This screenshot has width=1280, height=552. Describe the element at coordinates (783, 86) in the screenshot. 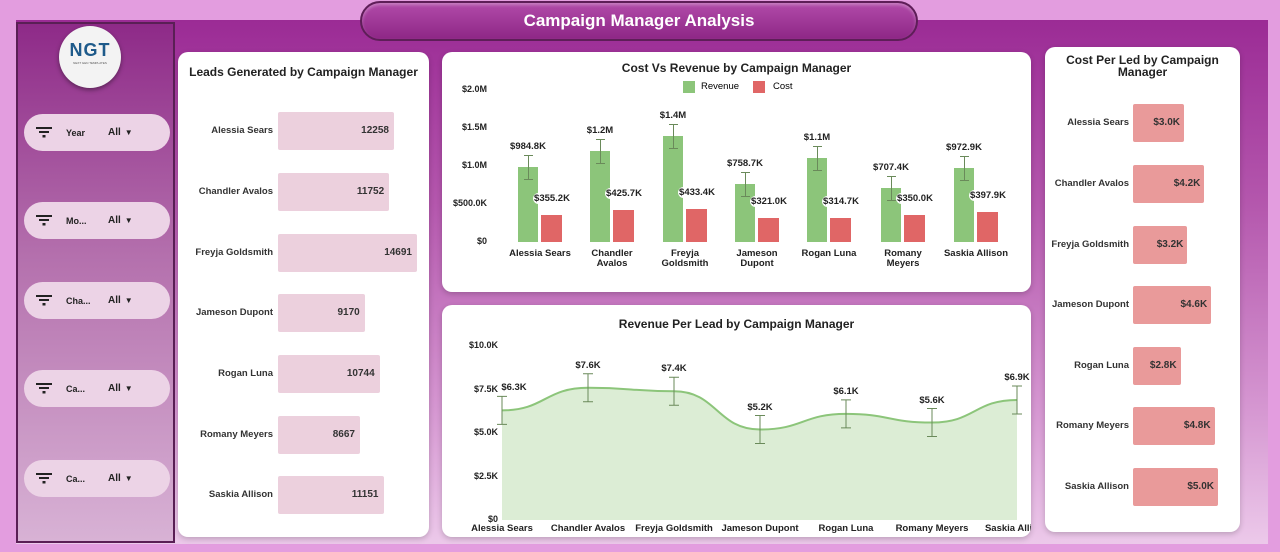

I see `legend-cost-label: Cost` at that location.